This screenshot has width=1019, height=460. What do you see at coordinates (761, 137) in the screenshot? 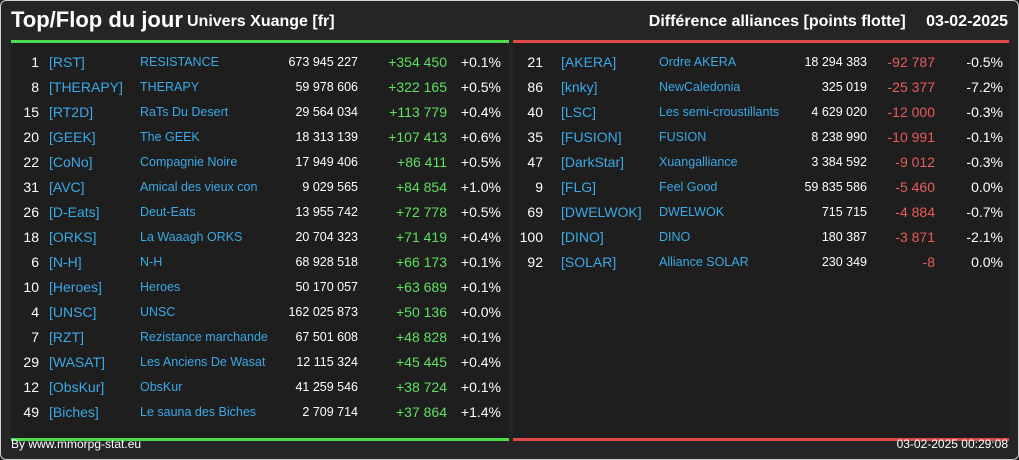
I see `flop-row: 35 [FUSION] FUSION 8 238 990 -10 991 -0.1%` at bounding box center [761, 137].